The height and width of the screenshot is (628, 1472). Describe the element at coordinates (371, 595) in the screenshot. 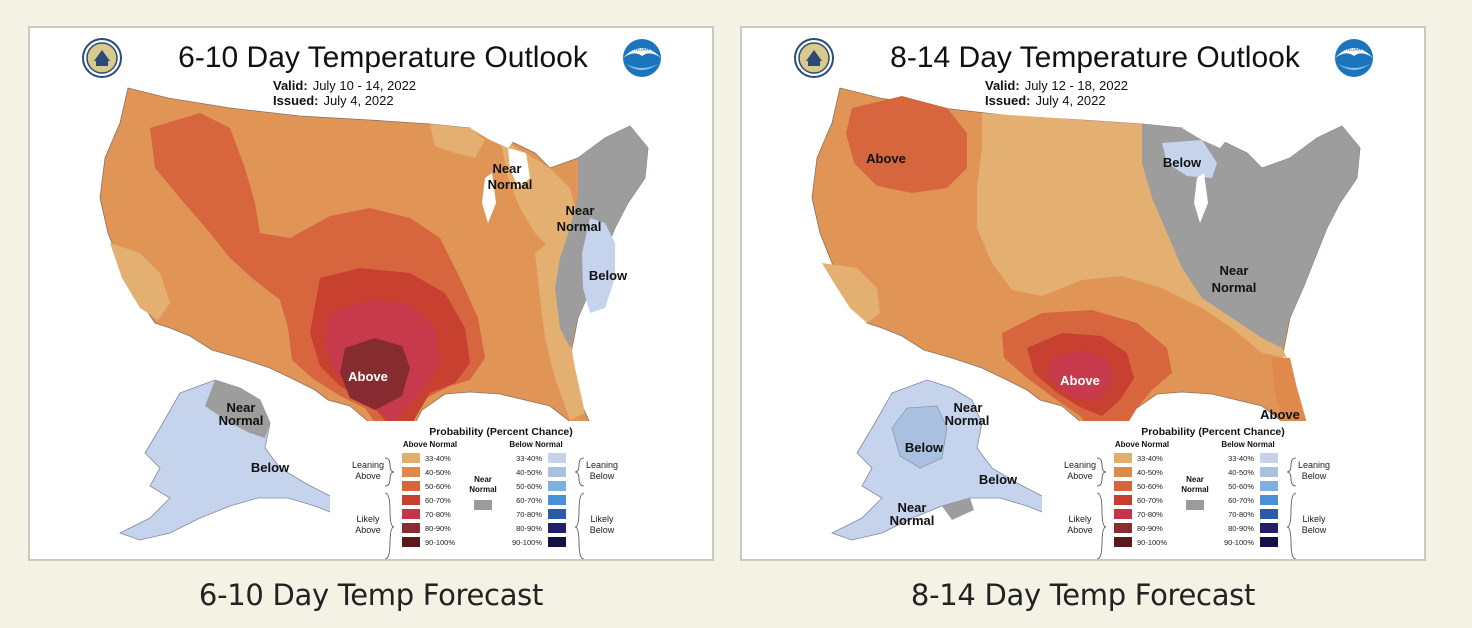

I see `caption-6-10: 6-10 Day Temp Forecast` at that location.